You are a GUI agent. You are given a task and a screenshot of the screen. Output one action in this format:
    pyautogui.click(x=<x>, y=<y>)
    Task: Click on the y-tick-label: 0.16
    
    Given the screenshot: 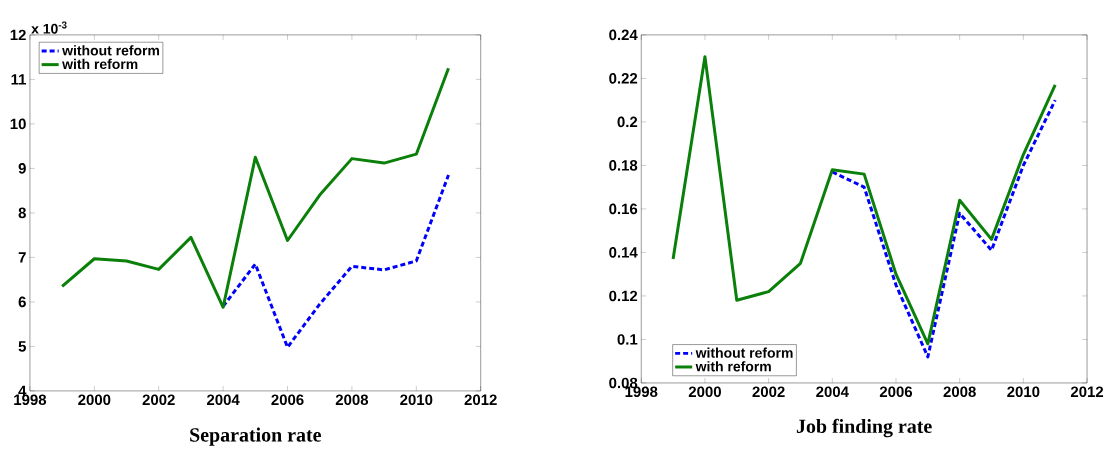 What is the action you would take?
    pyautogui.click(x=623, y=209)
    